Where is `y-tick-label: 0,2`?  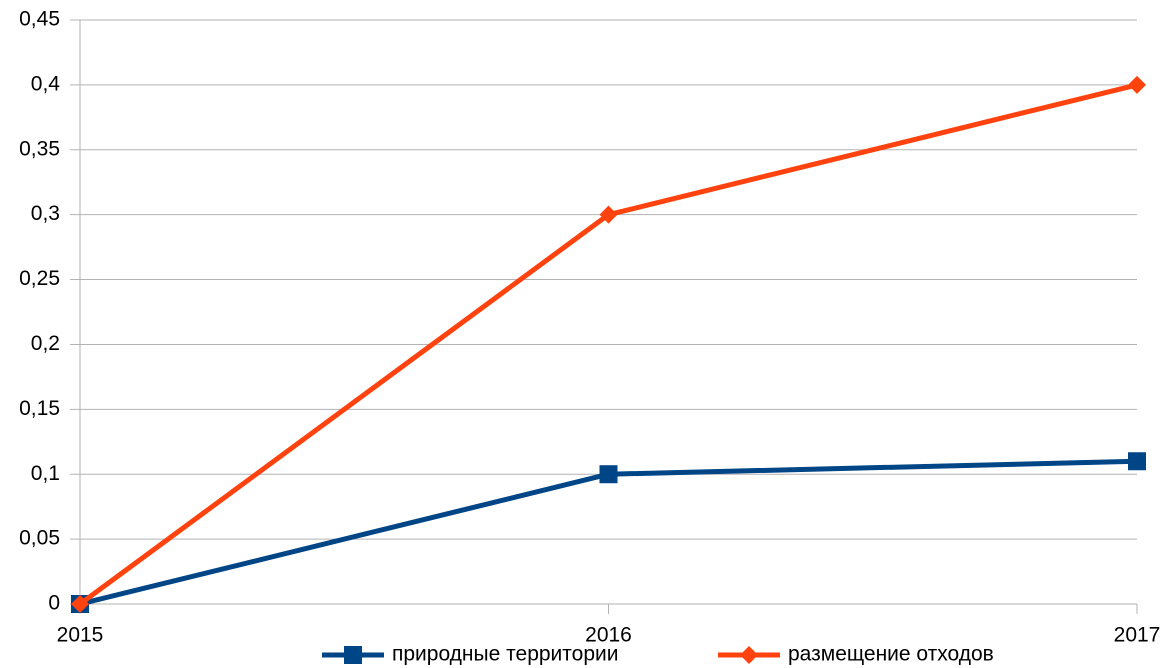
y-tick-label: 0,2 is located at coordinates (45, 343).